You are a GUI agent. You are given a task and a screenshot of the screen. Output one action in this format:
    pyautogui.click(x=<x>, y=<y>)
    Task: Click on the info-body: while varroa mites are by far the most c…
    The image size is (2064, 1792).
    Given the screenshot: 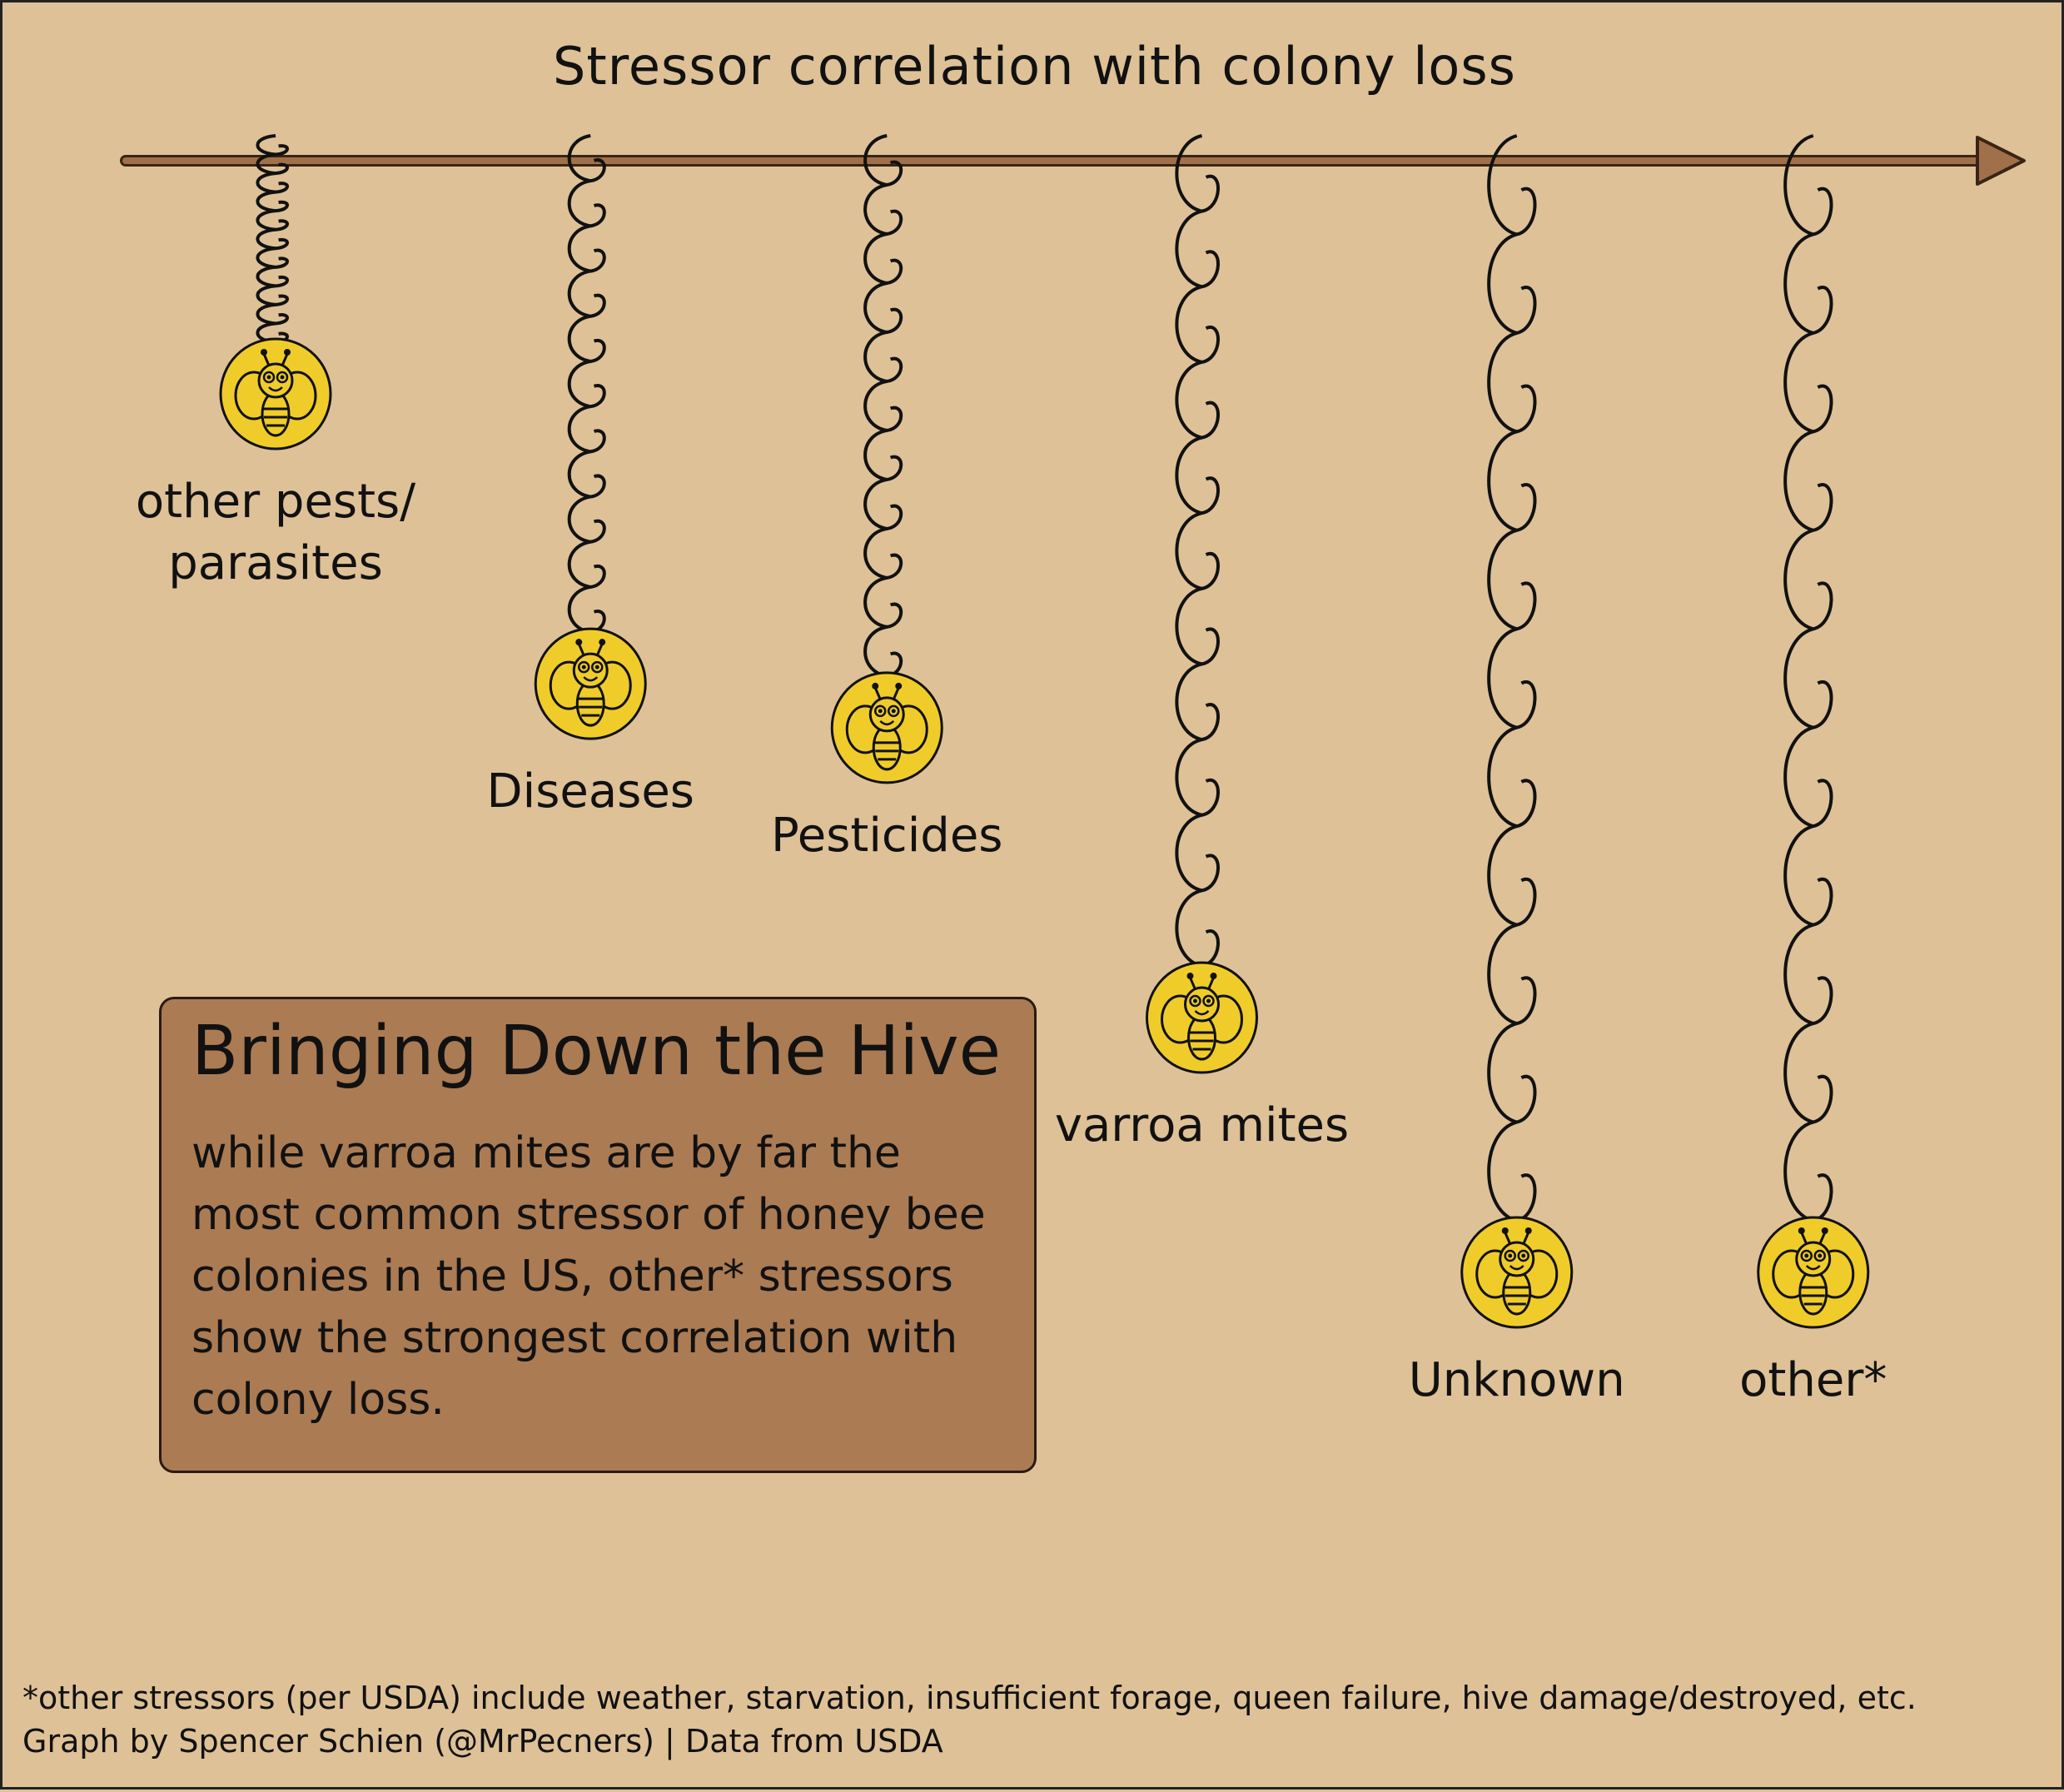 What is the action you would take?
    pyautogui.click(x=588, y=1277)
    